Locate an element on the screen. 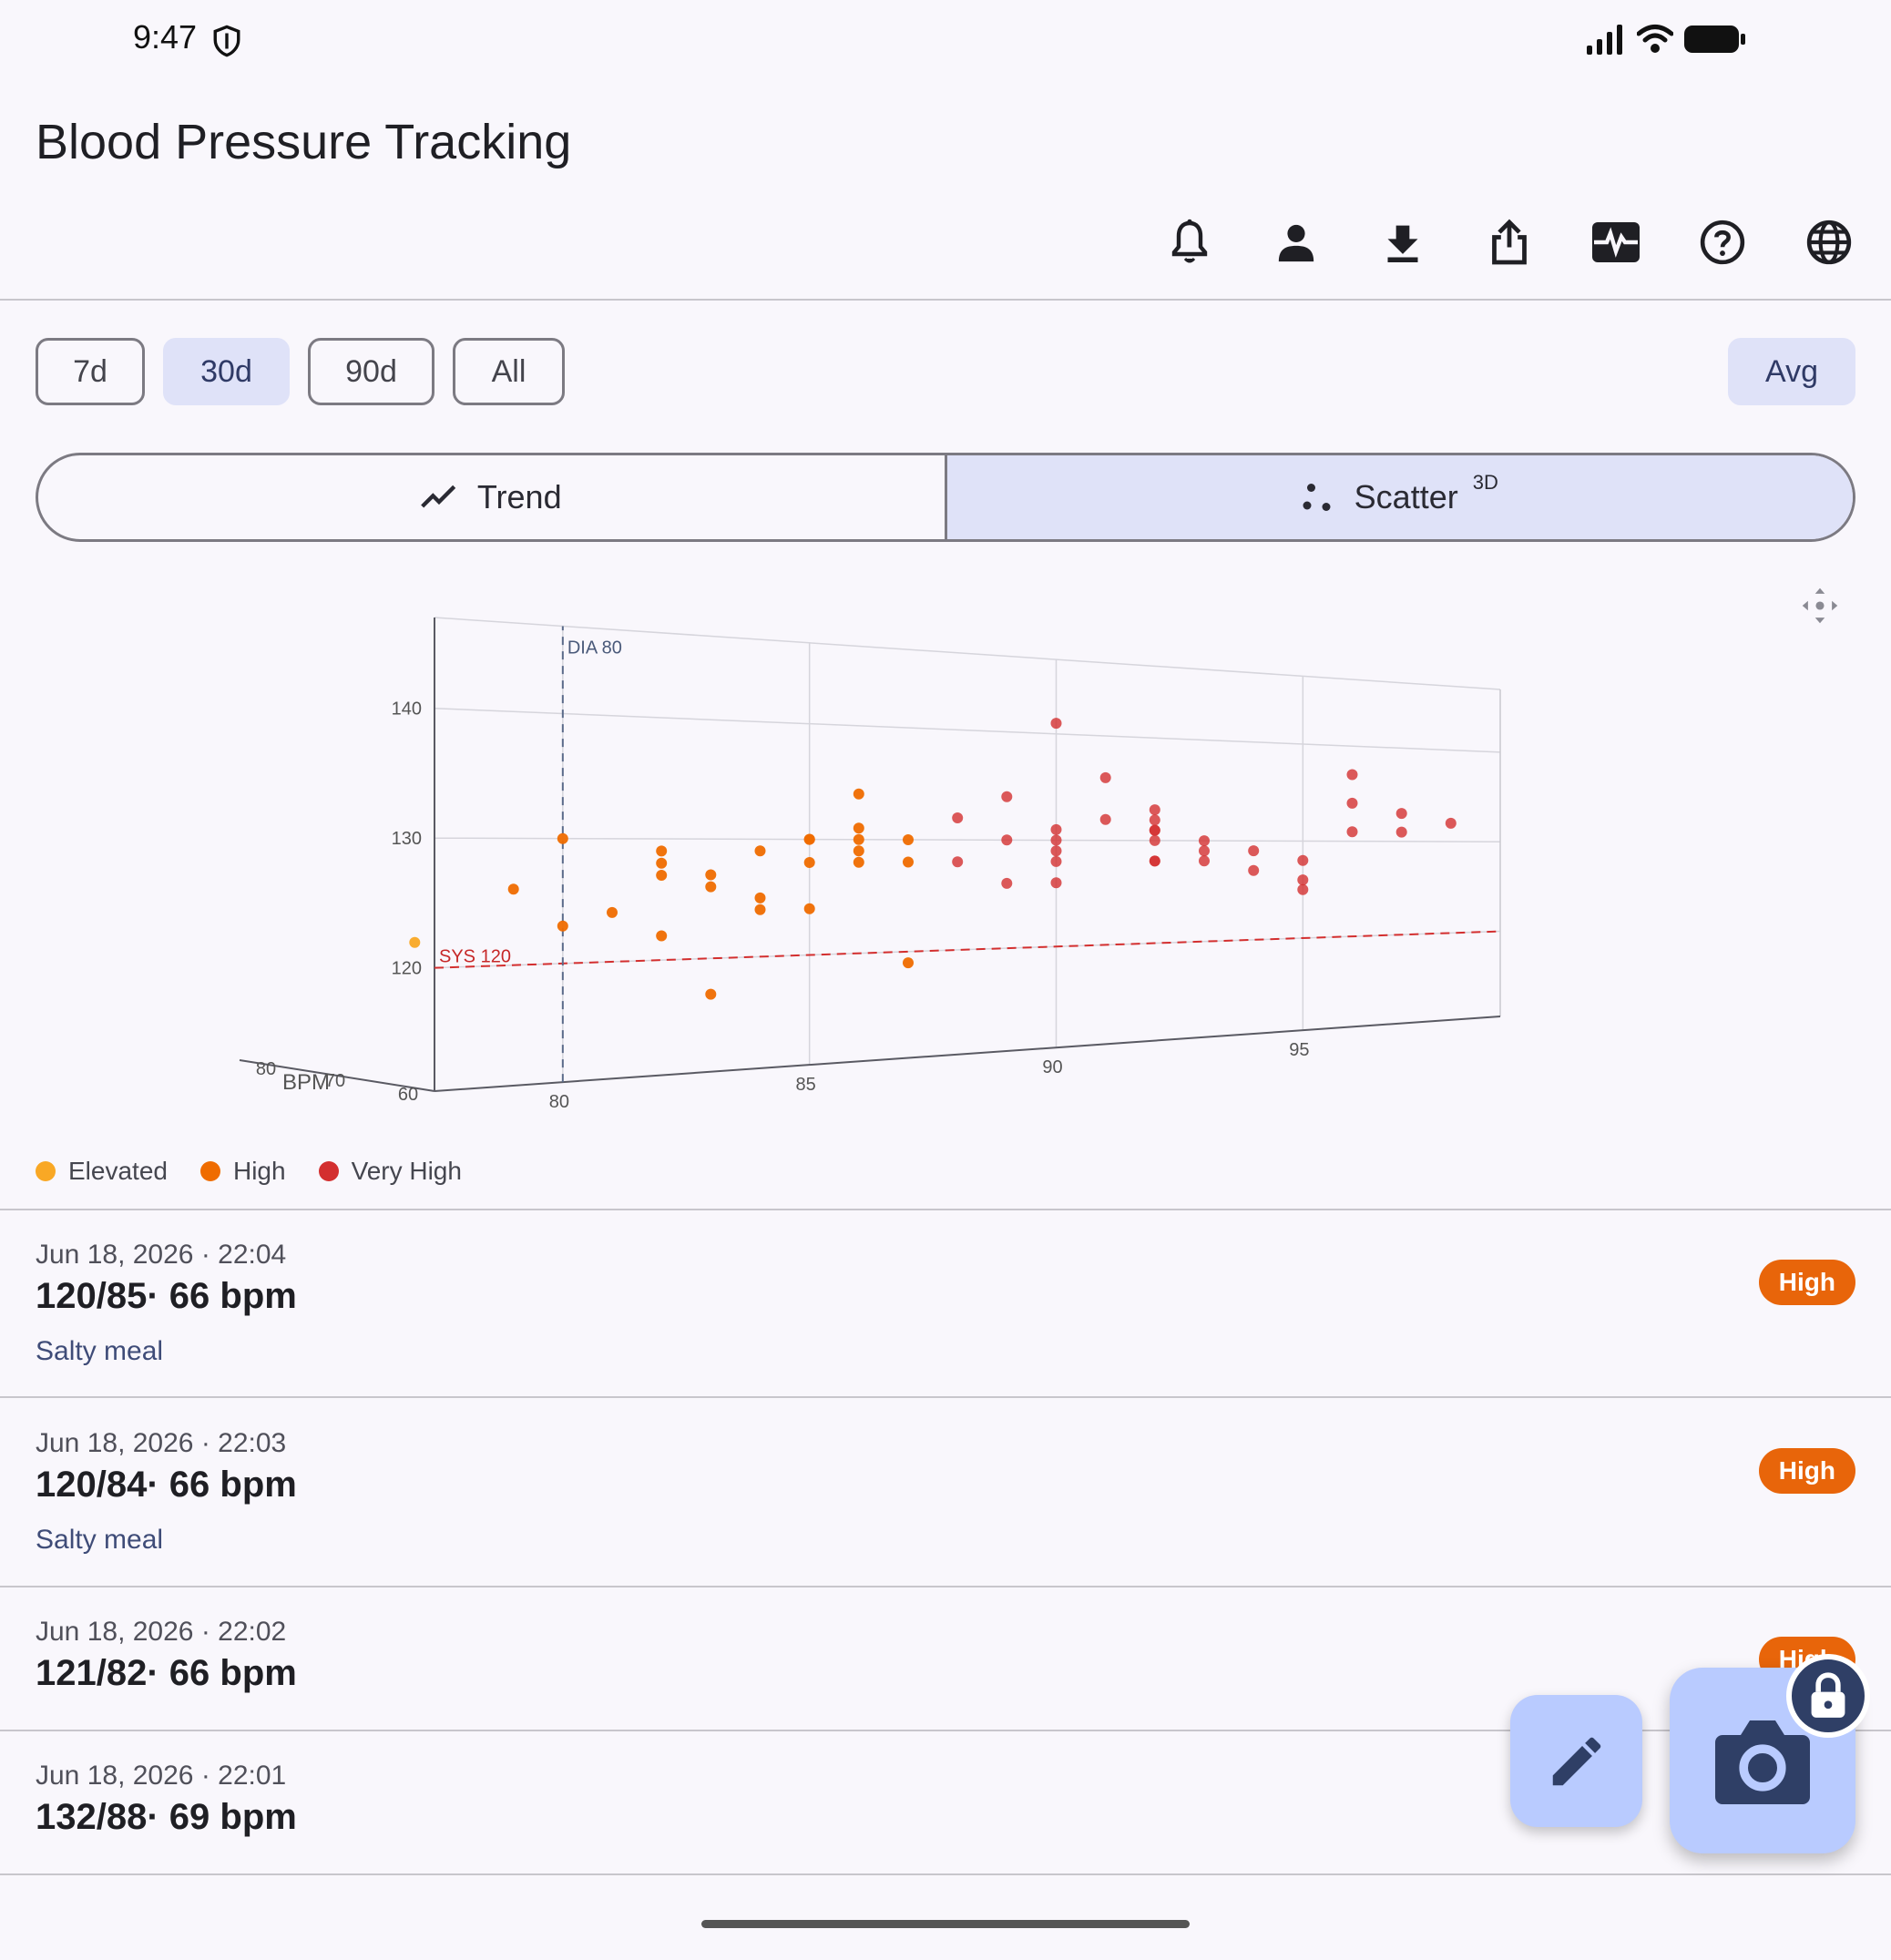 The height and width of the screenshot is (1960, 1891). globe-icon is located at coordinates (1829, 242).